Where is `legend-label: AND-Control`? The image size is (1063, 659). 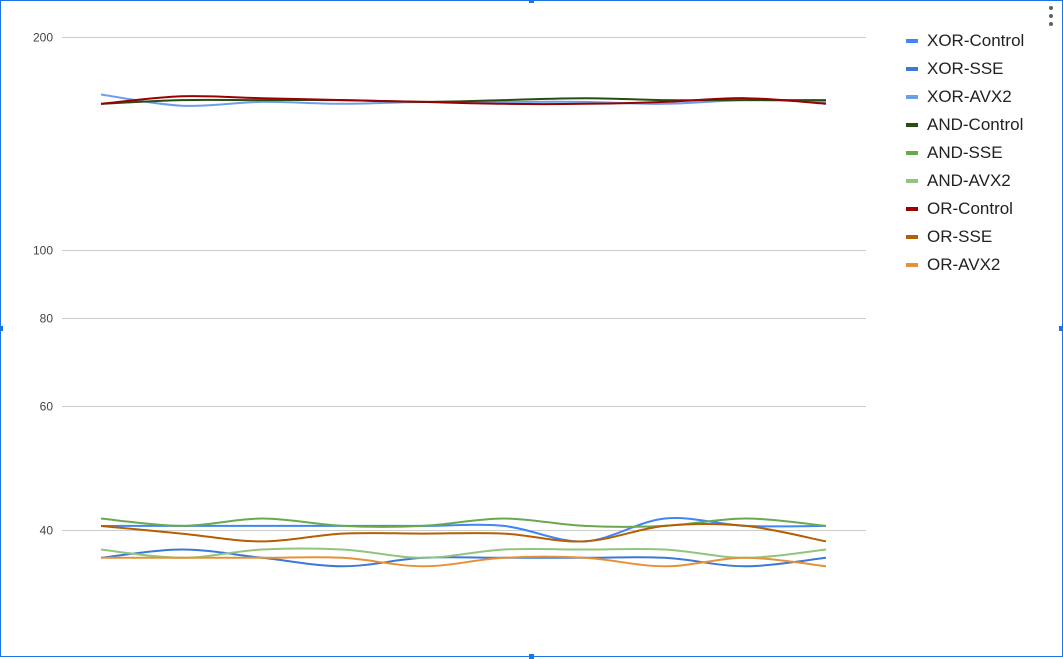 legend-label: AND-Control is located at coordinates (975, 124).